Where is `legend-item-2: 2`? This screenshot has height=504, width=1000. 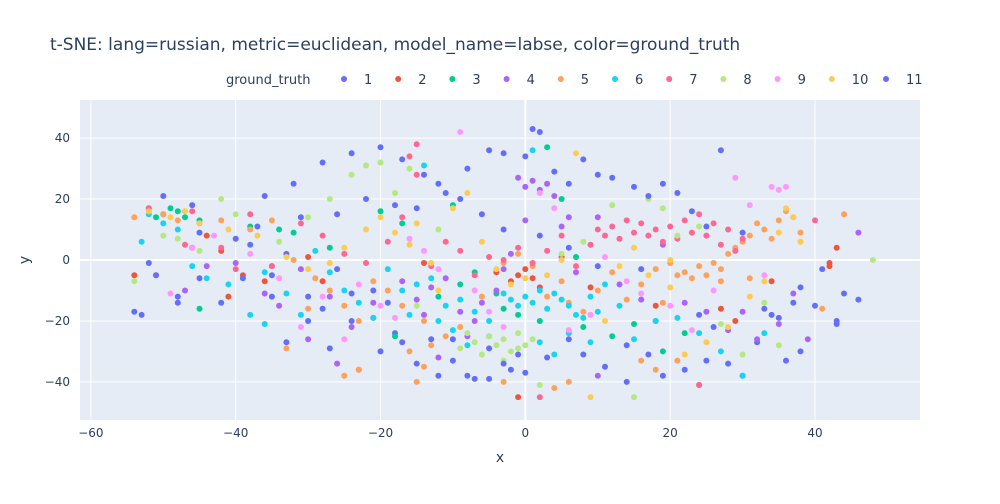
legend-item-2: 2 is located at coordinates (410, 80).